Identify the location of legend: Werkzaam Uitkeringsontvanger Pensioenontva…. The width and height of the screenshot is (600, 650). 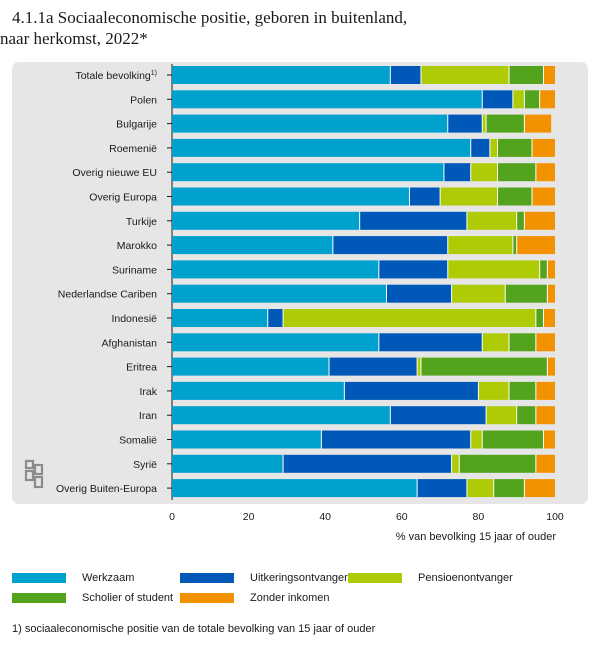
(297, 594).